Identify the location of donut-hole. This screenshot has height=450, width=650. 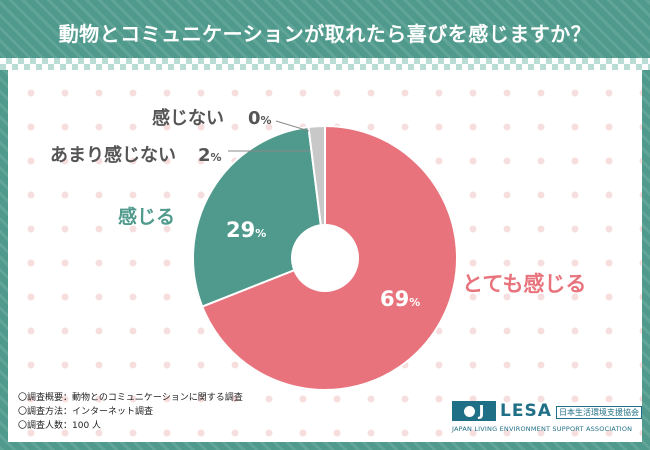
(325, 258).